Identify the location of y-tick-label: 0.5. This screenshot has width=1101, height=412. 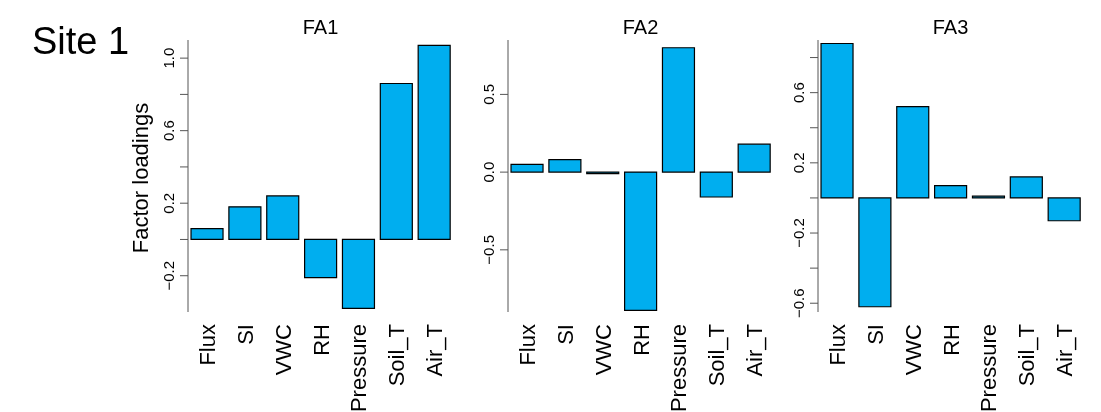
(488, 94).